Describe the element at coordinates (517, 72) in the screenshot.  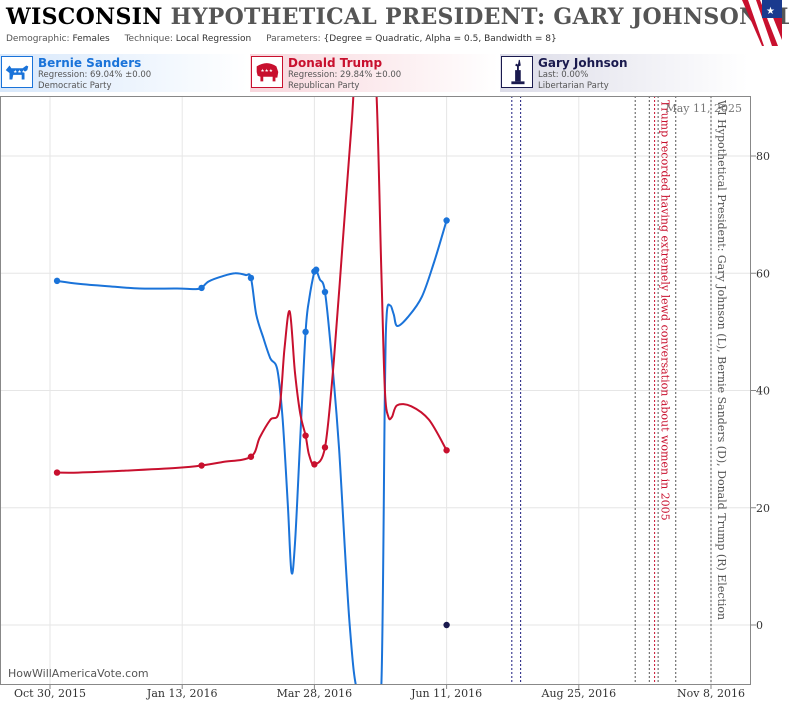
I see `liberty-icon` at that location.